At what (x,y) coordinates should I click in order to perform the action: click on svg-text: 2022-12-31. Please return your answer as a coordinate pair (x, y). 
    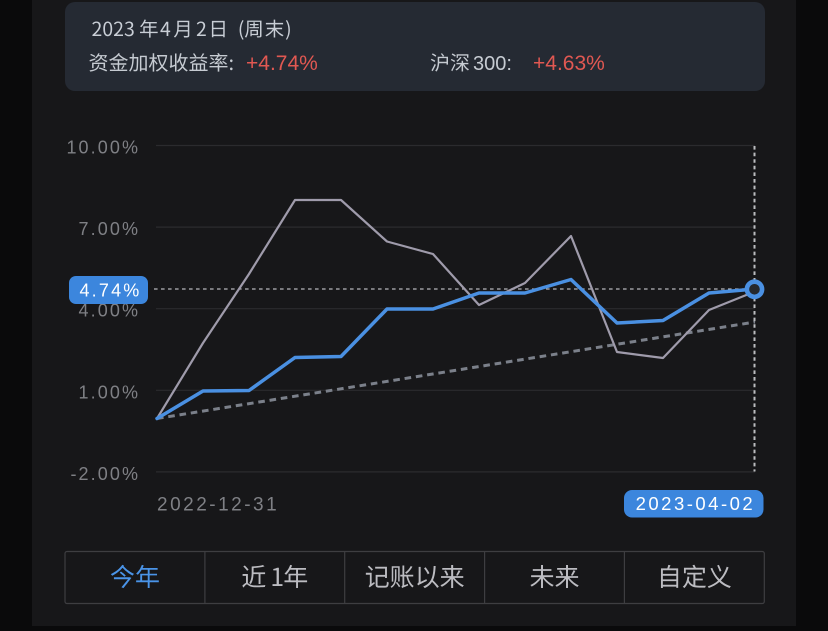
    Looking at the image, I should click on (218, 505).